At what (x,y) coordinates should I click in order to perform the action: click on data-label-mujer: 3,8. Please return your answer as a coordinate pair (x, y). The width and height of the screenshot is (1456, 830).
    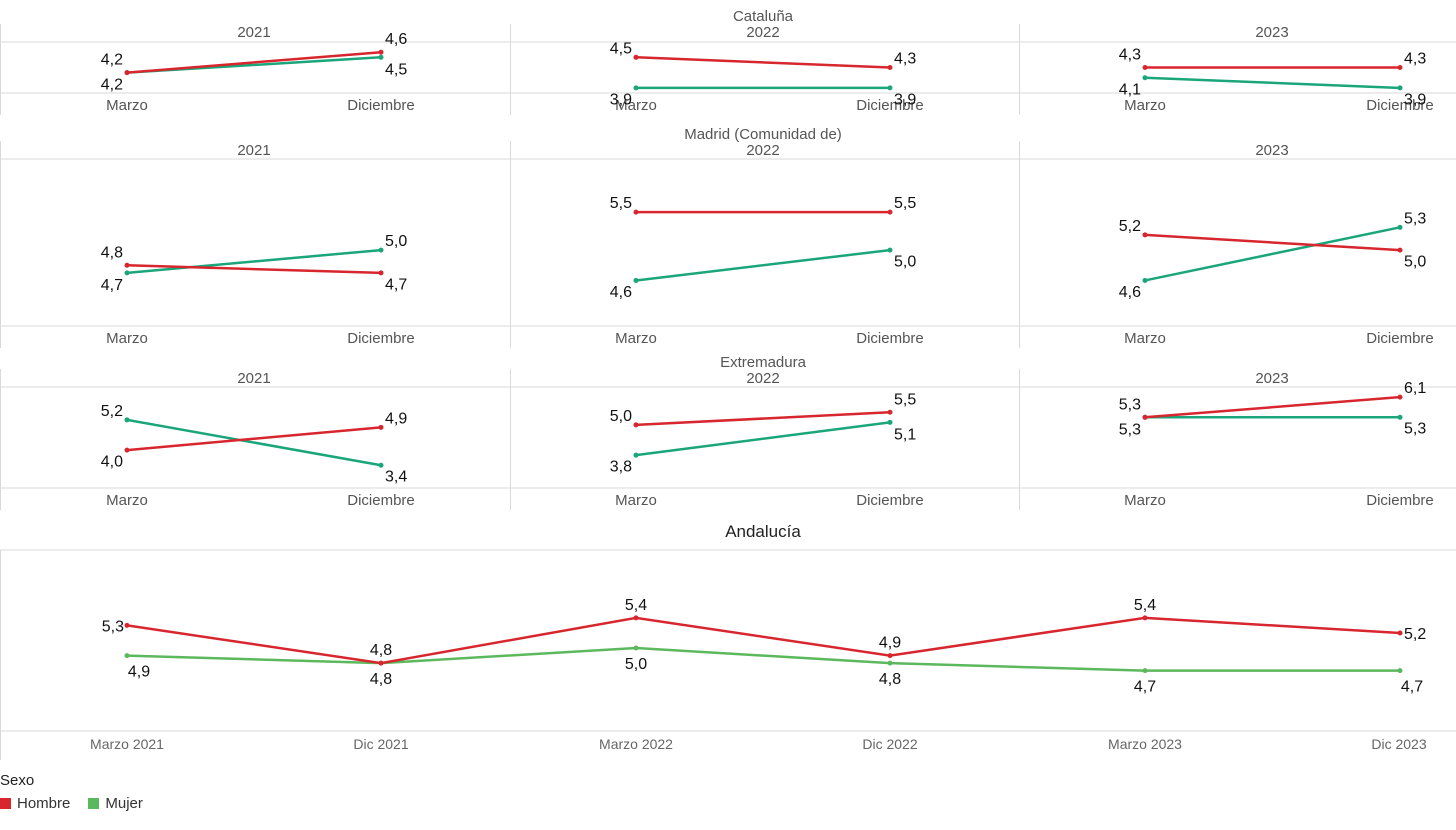
    Looking at the image, I should click on (621, 467).